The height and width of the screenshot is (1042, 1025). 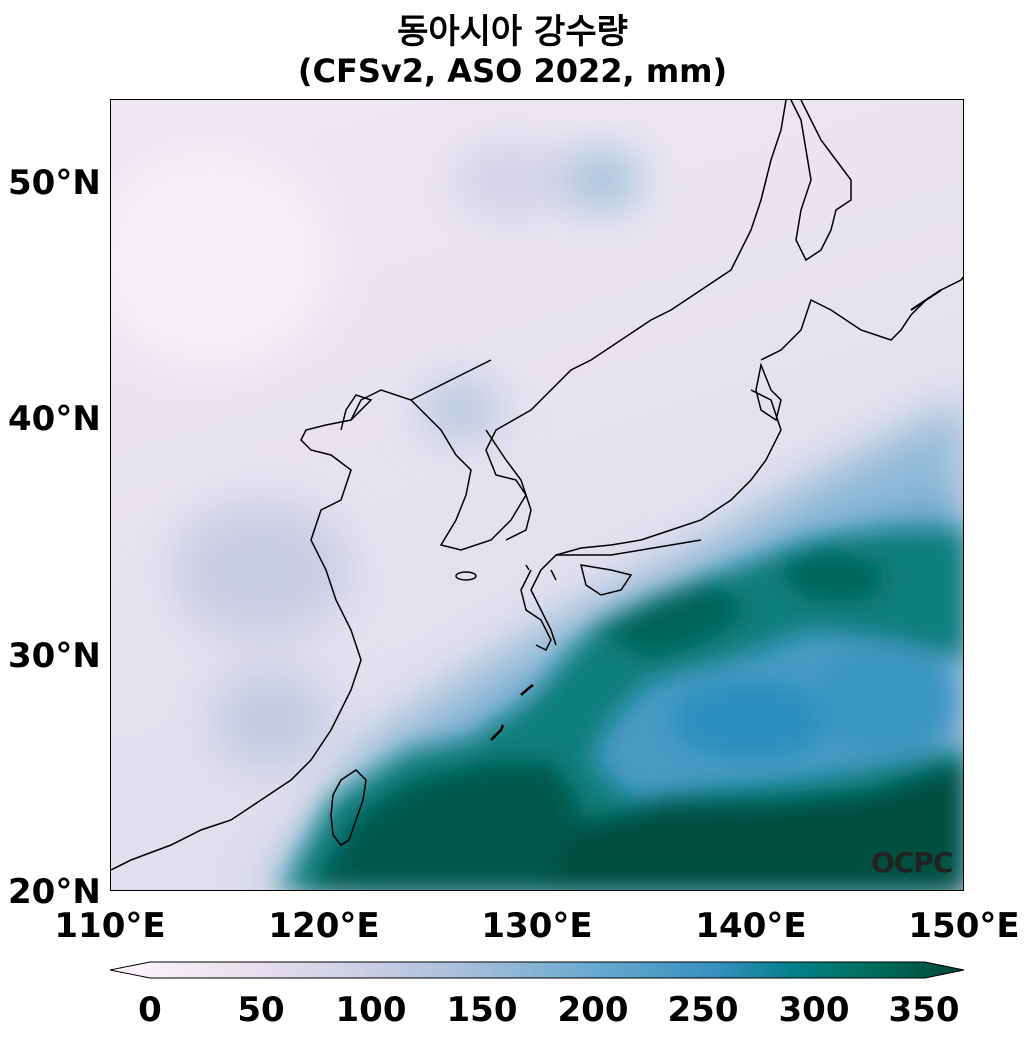 What do you see at coordinates (54, 892) in the screenshot?
I see `lat-label-20: 20°N` at bounding box center [54, 892].